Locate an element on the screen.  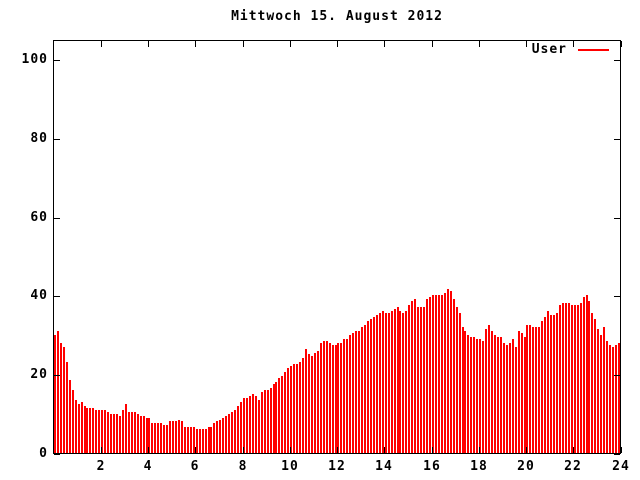
legend-line-sample is located at coordinates (593, 50).